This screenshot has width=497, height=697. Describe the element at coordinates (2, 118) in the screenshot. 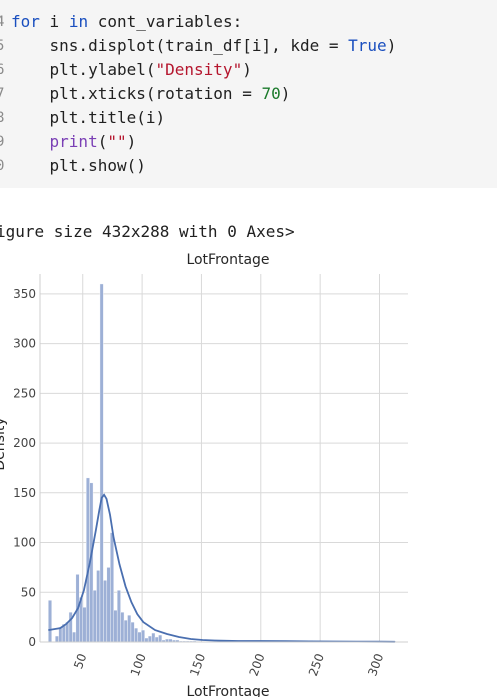

I see `line-number: 8` at that location.